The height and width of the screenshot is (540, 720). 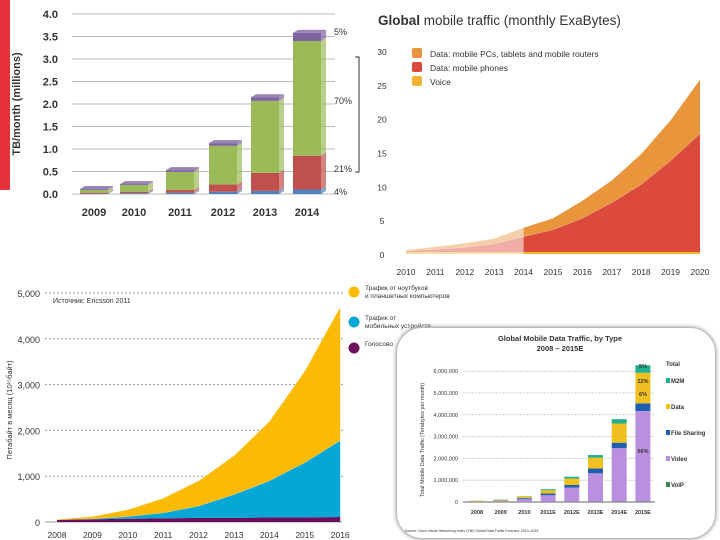 I want to click on legend-label: Трафик от ноутбуков, so click(x=396, y=288).